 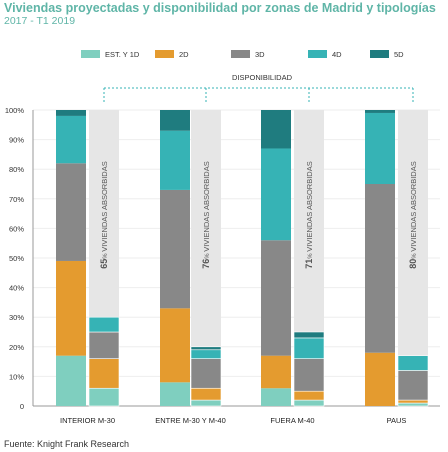 I want to click on y-tick-label: 70%, so click(x=16, y=199).